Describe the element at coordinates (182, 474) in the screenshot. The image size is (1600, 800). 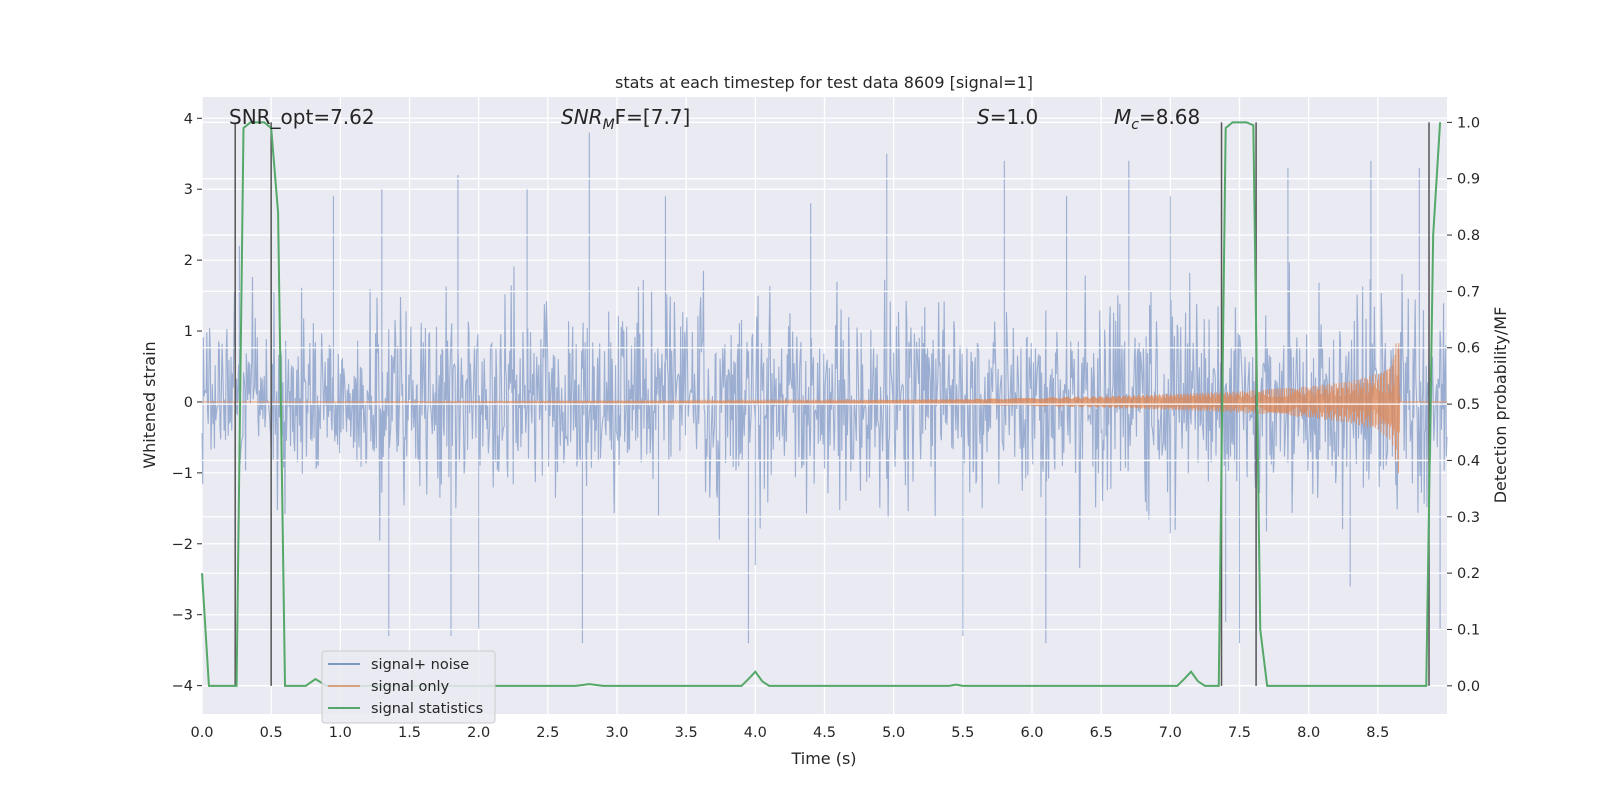
I see `y-tick-label: −1` at that location.